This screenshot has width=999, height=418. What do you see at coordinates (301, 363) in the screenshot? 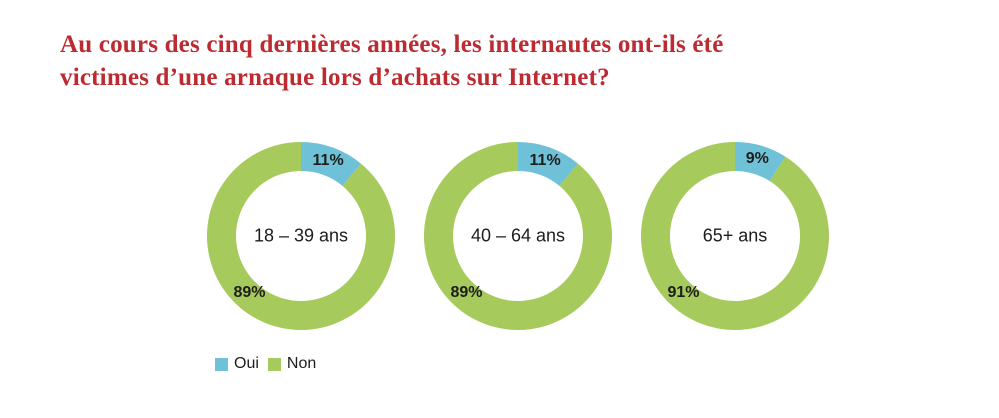
I see `legend-label-non: Non` at bounding box center [301, 363].